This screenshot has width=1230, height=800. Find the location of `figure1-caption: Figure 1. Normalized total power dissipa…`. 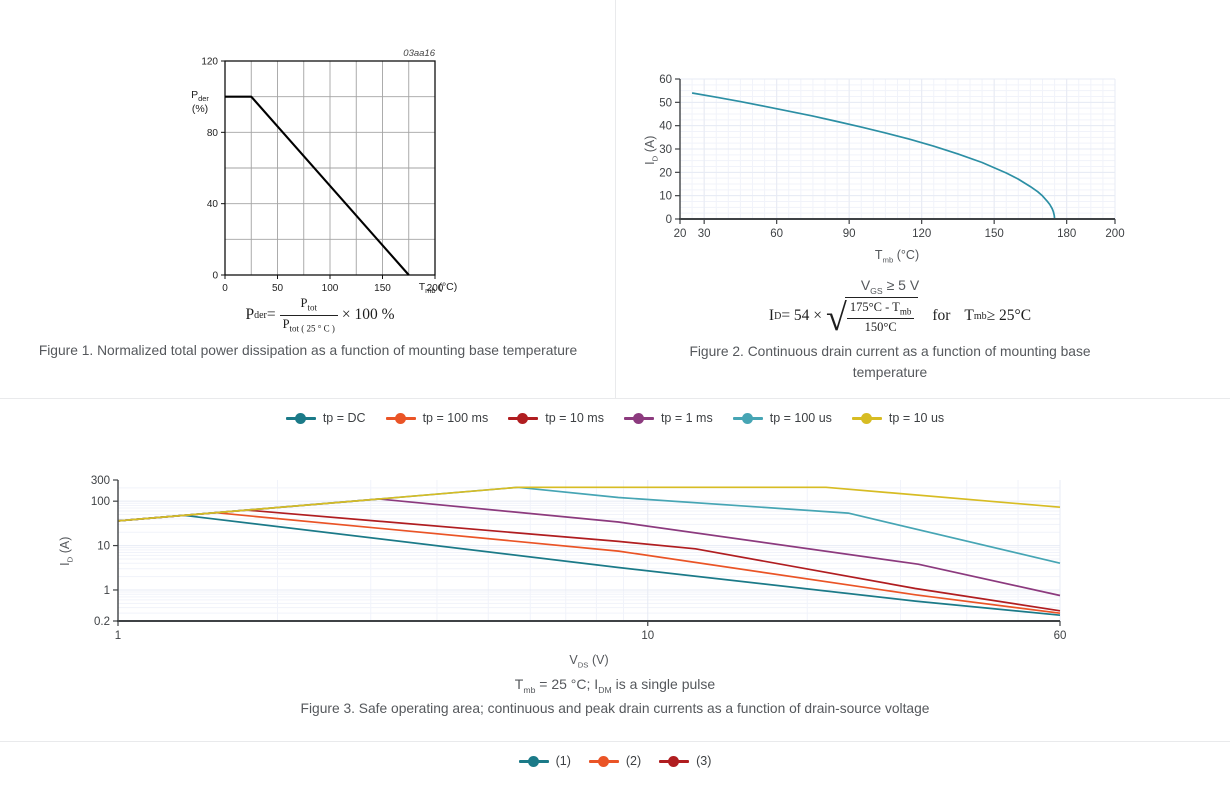

figure1-caption: Figure 1. Normalized total power dissipa… is located at coordinates (308, 350).